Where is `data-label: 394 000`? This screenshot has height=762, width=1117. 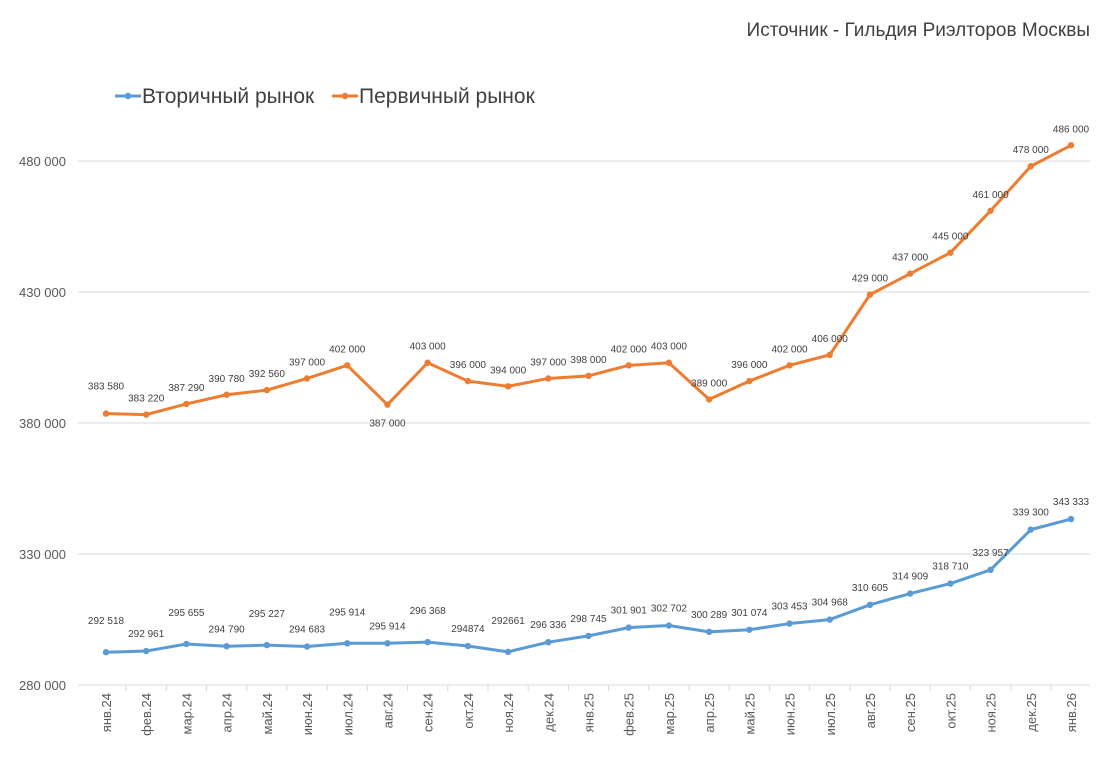 data-label: 394 000 is located at coordinates (508, 370).